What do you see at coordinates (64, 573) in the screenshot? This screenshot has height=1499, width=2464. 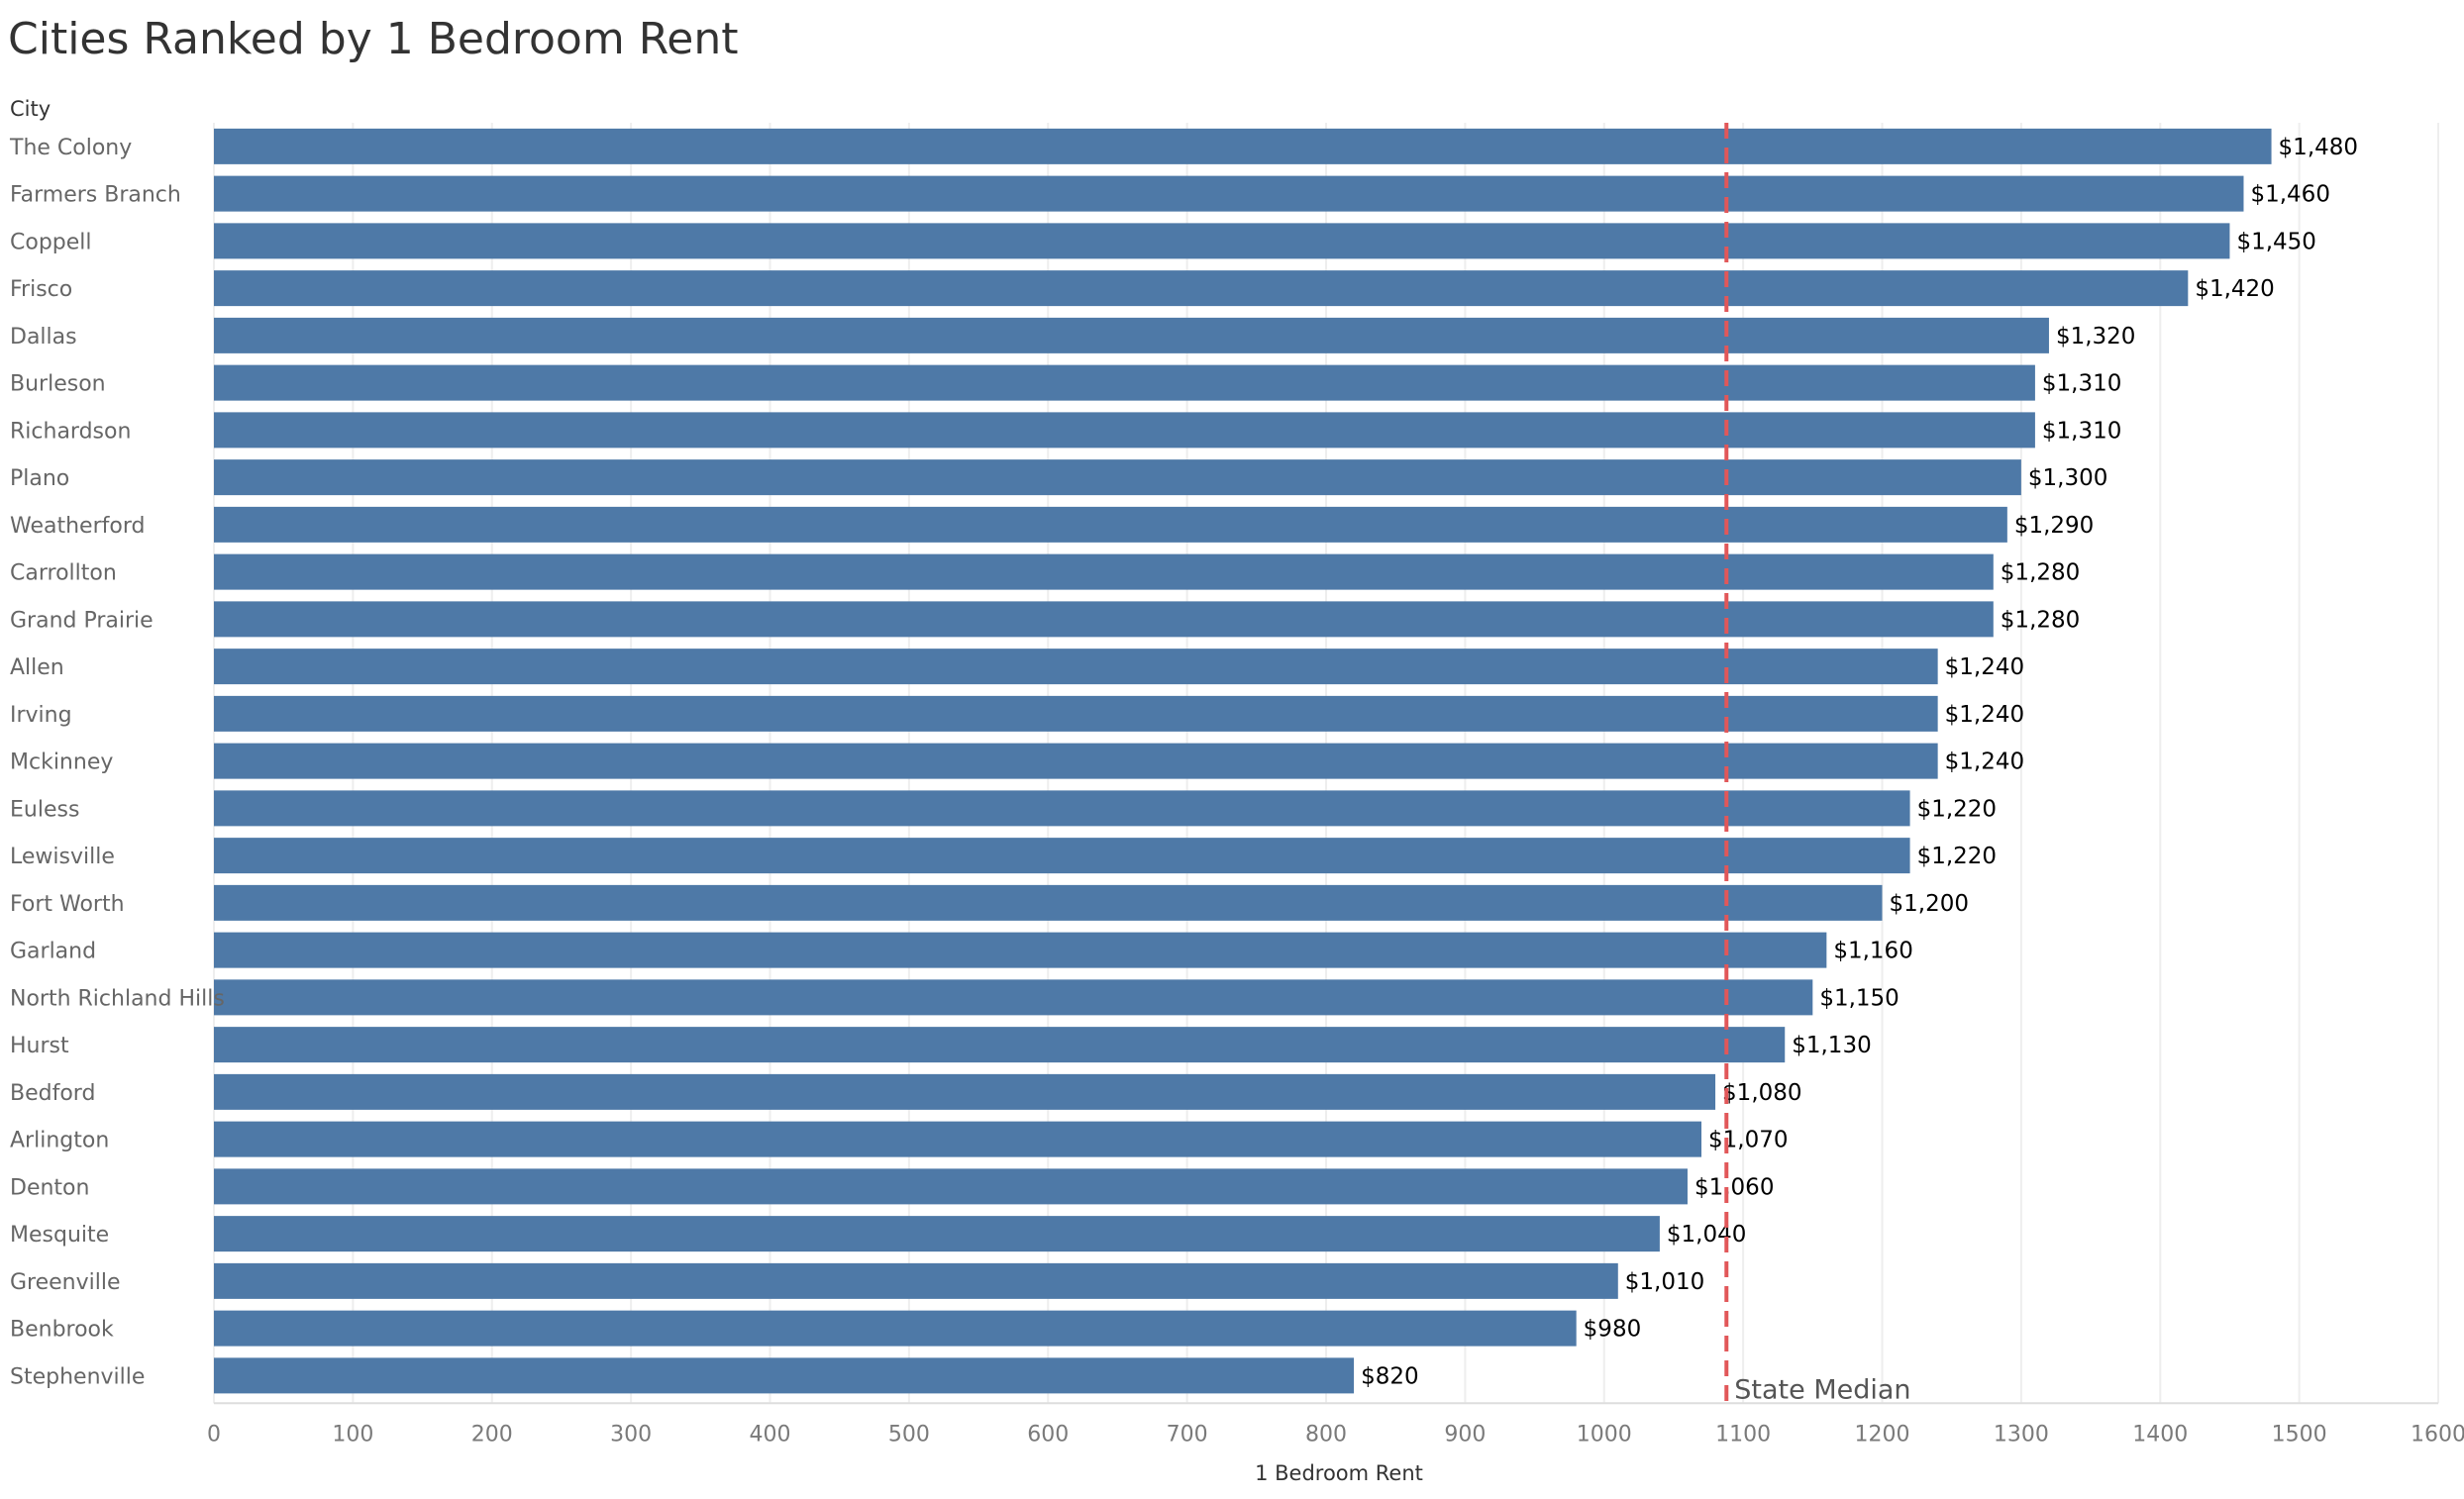 I see `city-label: Carrollton` at bounding box center [64, 573].